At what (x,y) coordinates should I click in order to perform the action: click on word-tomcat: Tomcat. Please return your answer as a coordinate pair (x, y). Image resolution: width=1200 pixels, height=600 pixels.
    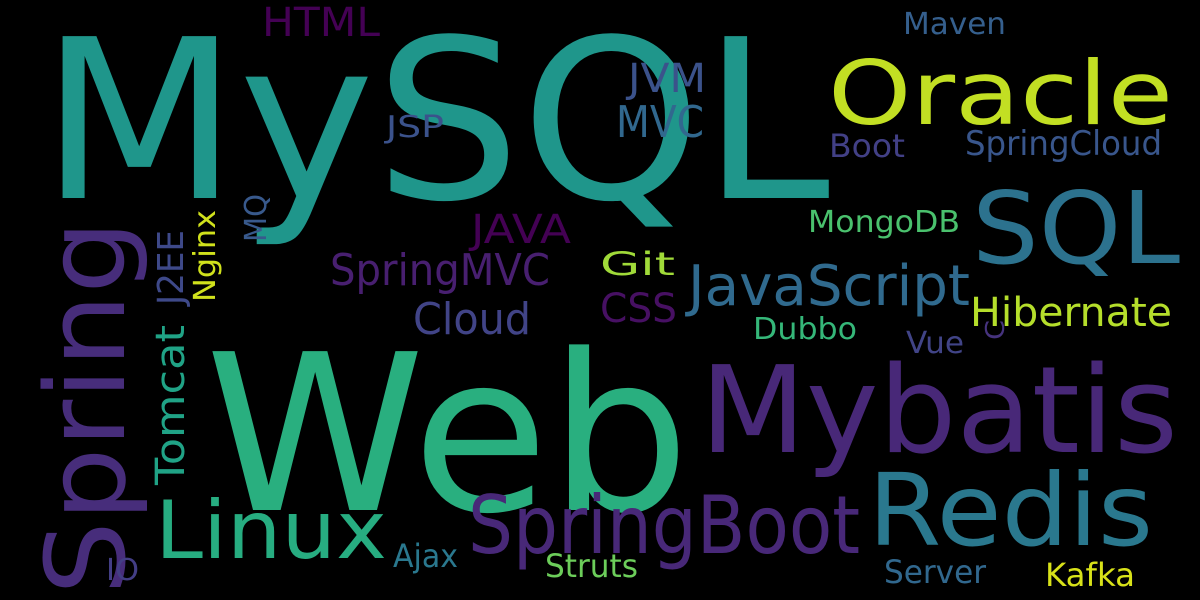
    Looking at the image, I should click on (171, 405).